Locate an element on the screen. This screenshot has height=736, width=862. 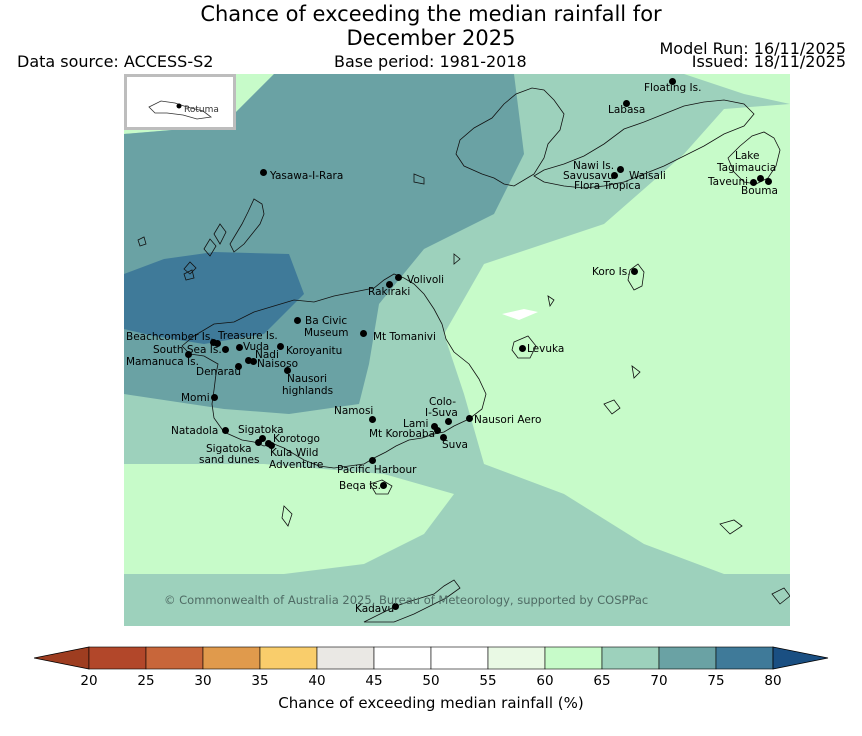
sand-dunes-dot is located at coordinates (258, 442).